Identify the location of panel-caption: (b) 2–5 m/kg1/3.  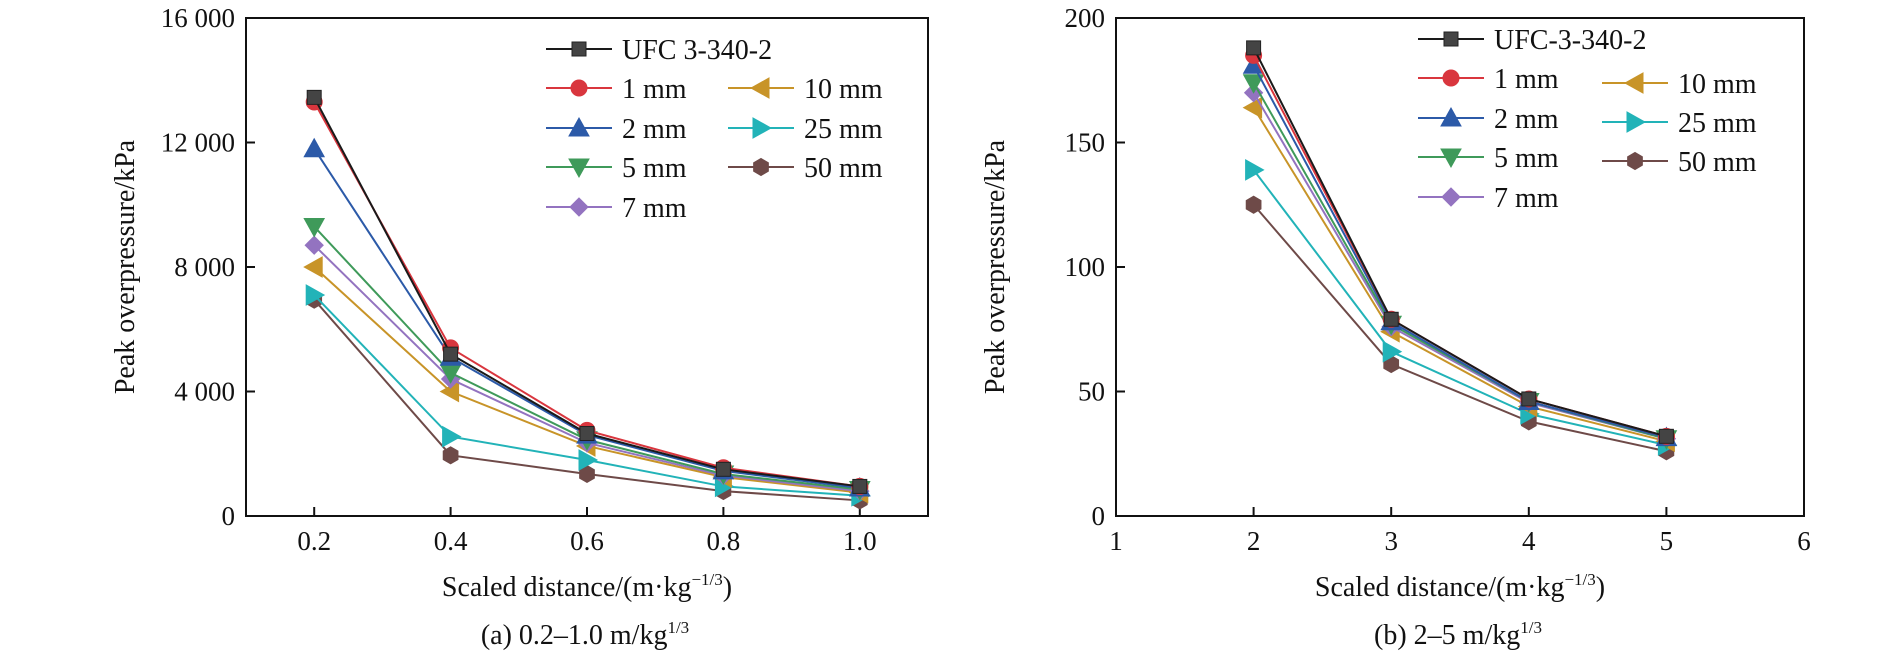
(1458, 634).